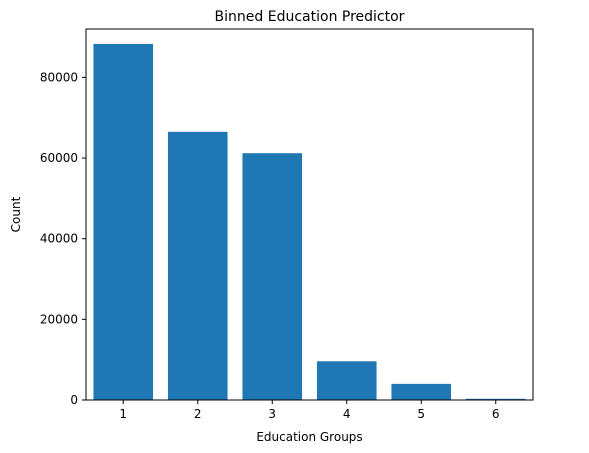 This screenshot has width=589, height=453. I want to click on y-axis-ticks: 0 20000 40000 60000 80000, so click(63, 238).